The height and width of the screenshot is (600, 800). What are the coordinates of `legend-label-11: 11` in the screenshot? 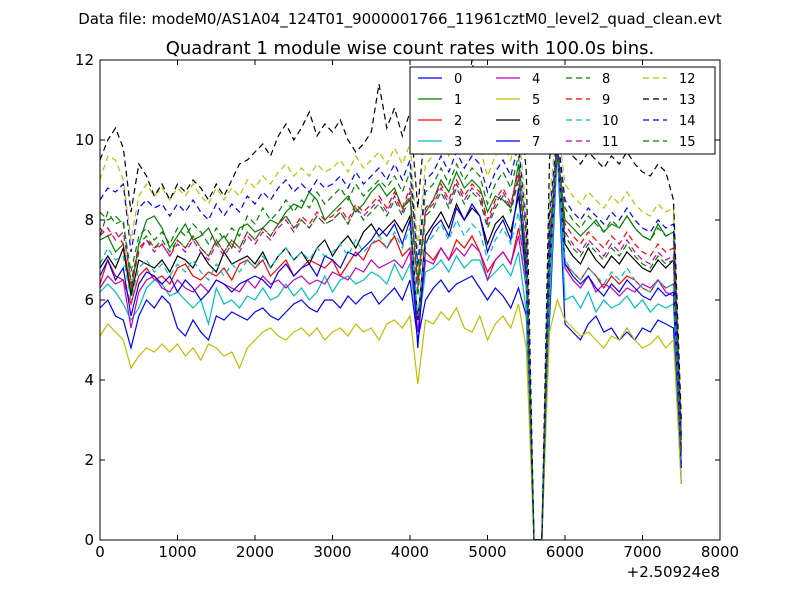 It's located at (610, 142).